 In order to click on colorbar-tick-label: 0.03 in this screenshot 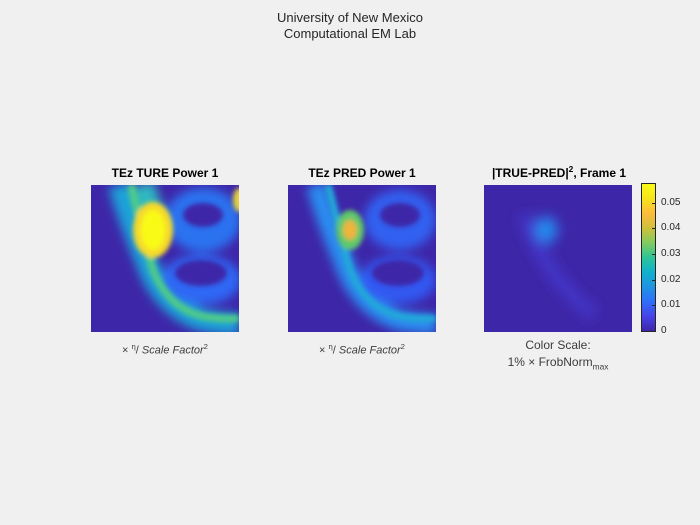, I will do `click(671, 253)`.